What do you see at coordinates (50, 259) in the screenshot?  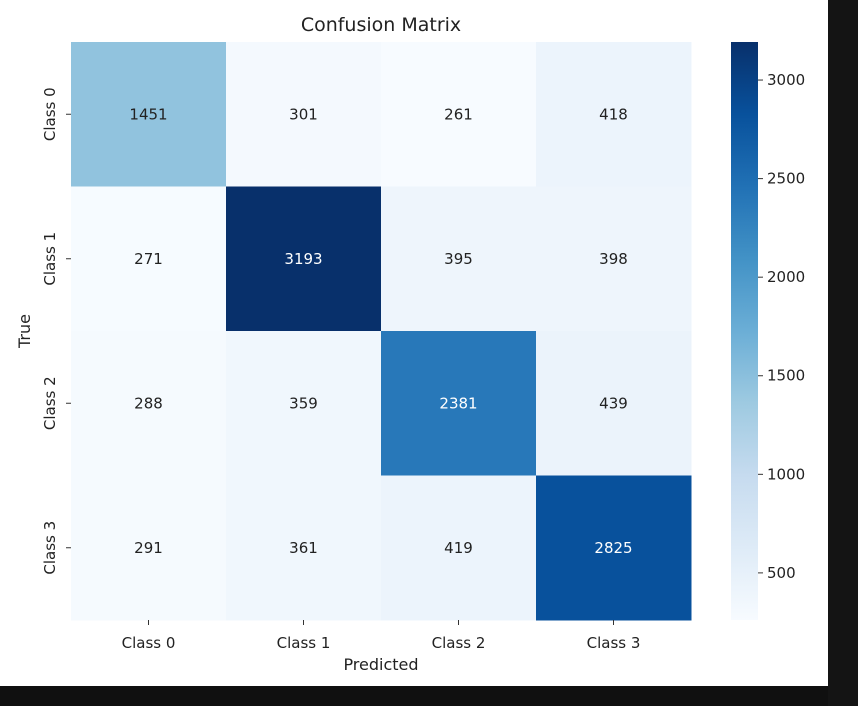 I see `y-tick-label: Class 1` at bounding box center [50, 259].